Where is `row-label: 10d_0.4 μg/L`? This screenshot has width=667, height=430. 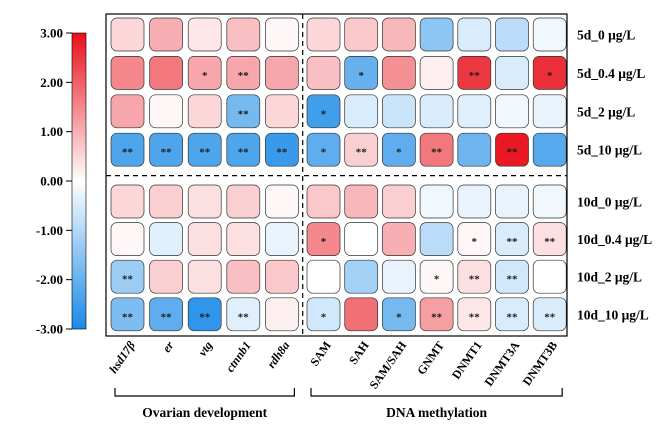
row-label: 10d_0.4 μg/L is located at coordinates (614, 239).